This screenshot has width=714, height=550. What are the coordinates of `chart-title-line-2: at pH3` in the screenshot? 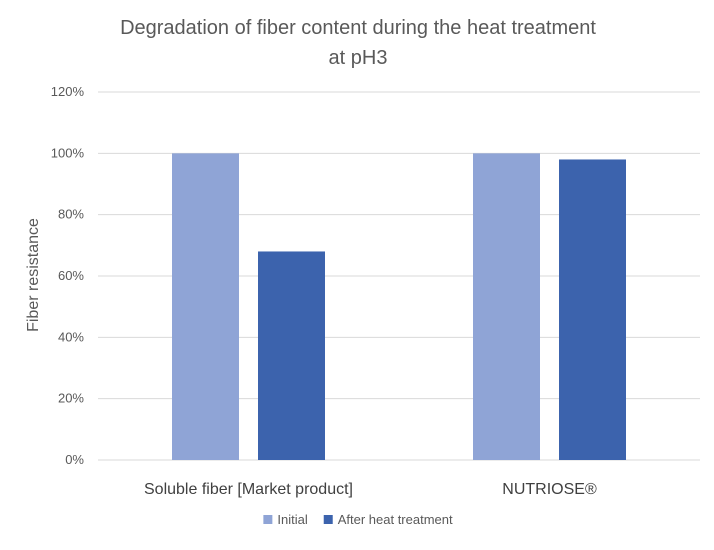 It's located at (358, 58).